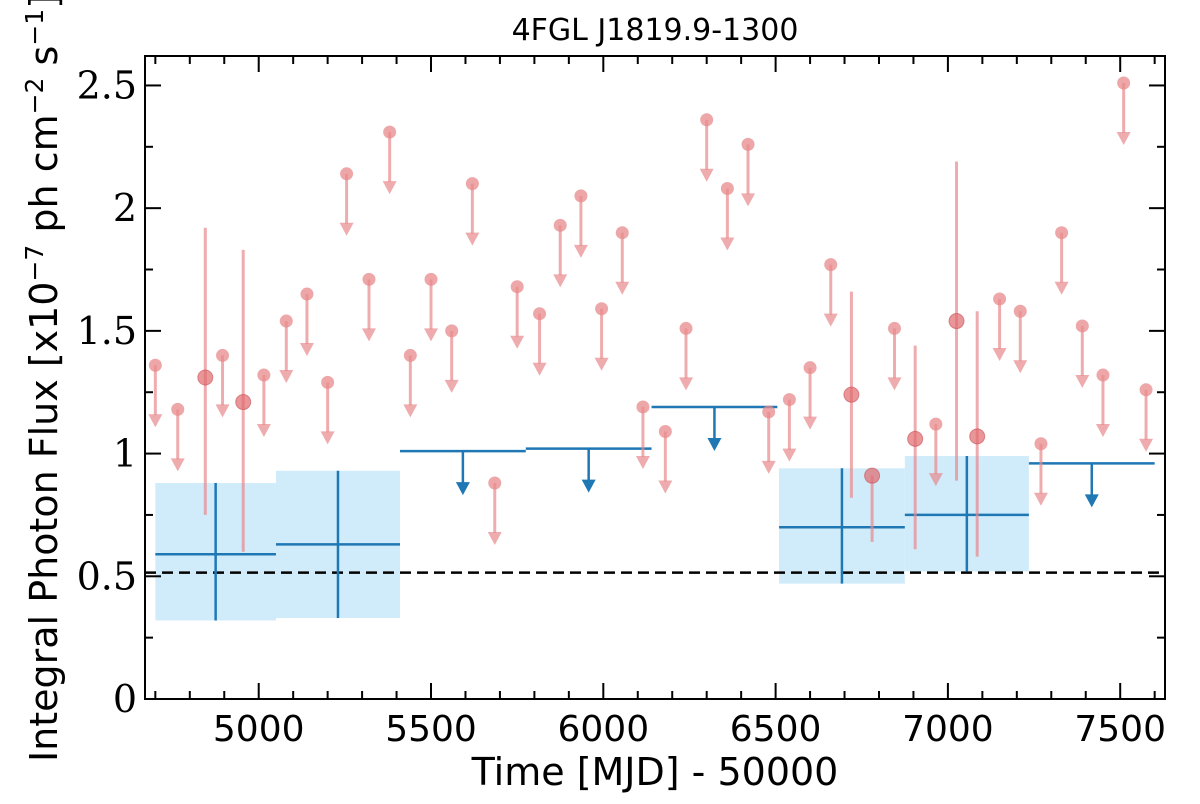  I want to click on y-axis-title-exponent: −1, so click(34, 27).